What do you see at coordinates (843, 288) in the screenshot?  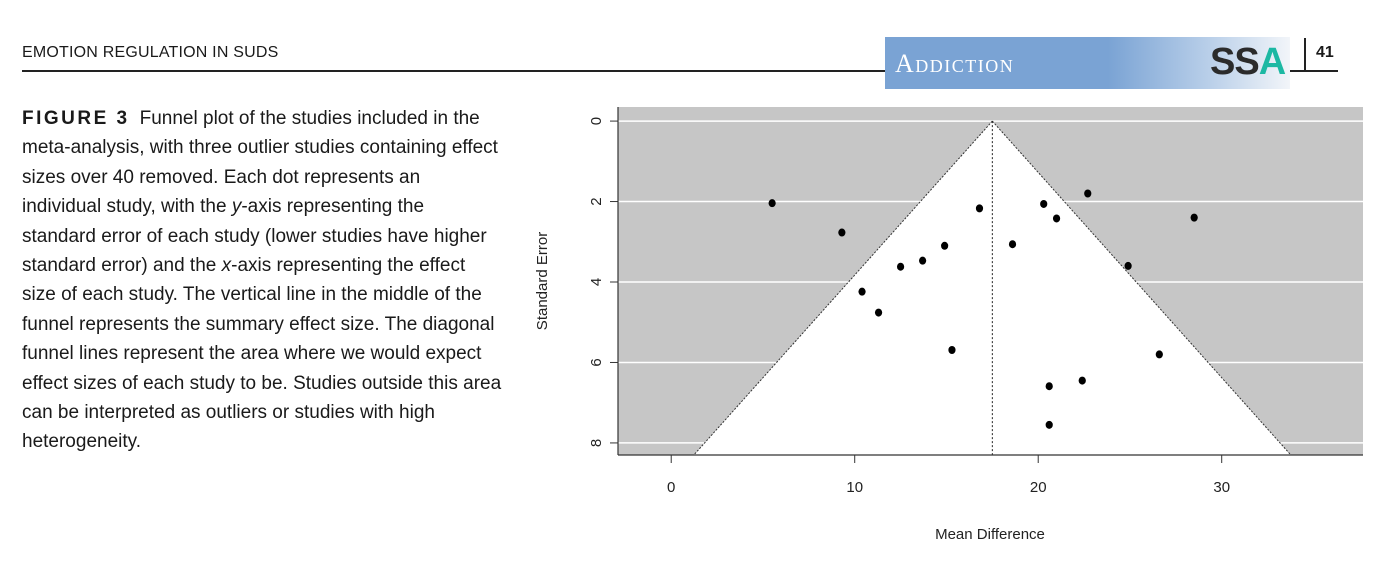 I see `funnel-line-left` at bounding box center [843, 288].